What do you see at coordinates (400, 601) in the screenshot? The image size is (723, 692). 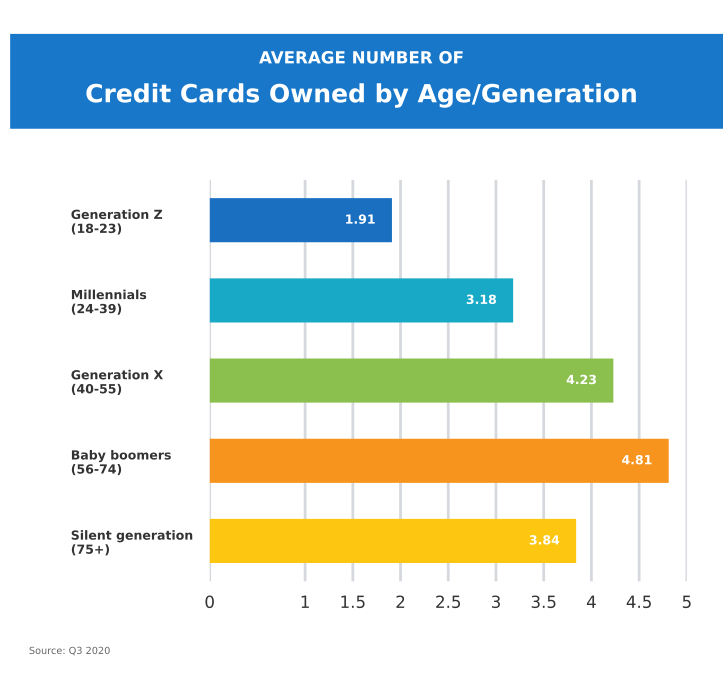 I see `x-tick-label: 2` at bounding box center [400, 601].